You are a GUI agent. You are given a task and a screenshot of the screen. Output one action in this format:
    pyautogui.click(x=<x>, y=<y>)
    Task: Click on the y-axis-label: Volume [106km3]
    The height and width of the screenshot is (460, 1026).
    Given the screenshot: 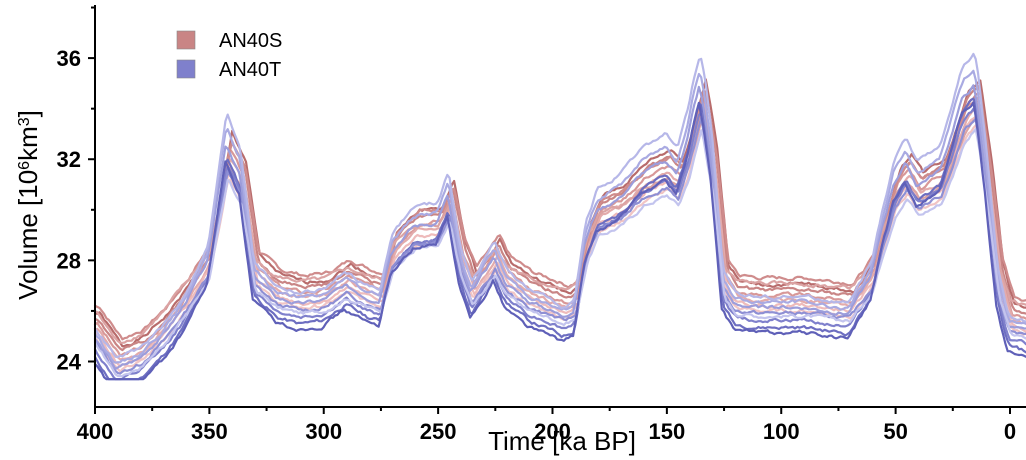 What is the action you would take?
    pyautogui.click(x=28, y=205)
    